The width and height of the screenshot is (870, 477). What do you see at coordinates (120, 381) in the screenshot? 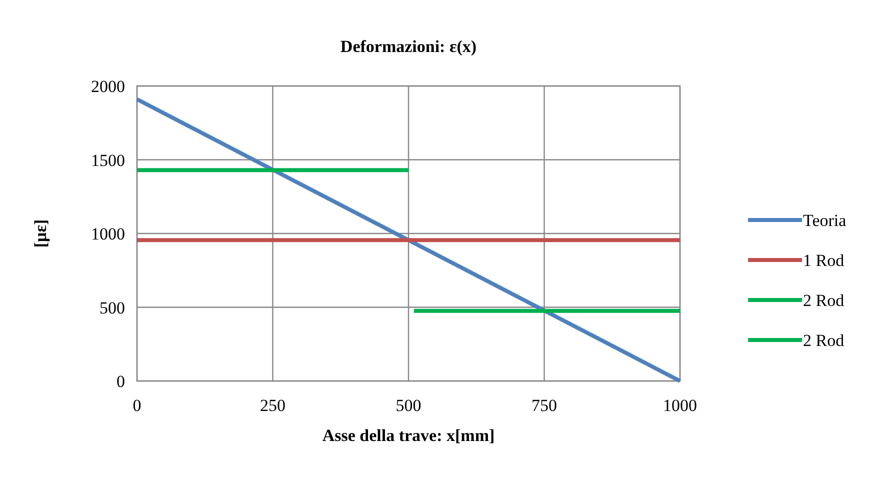
I see `y-tick-label: 0` at bounding box center [120, 381].